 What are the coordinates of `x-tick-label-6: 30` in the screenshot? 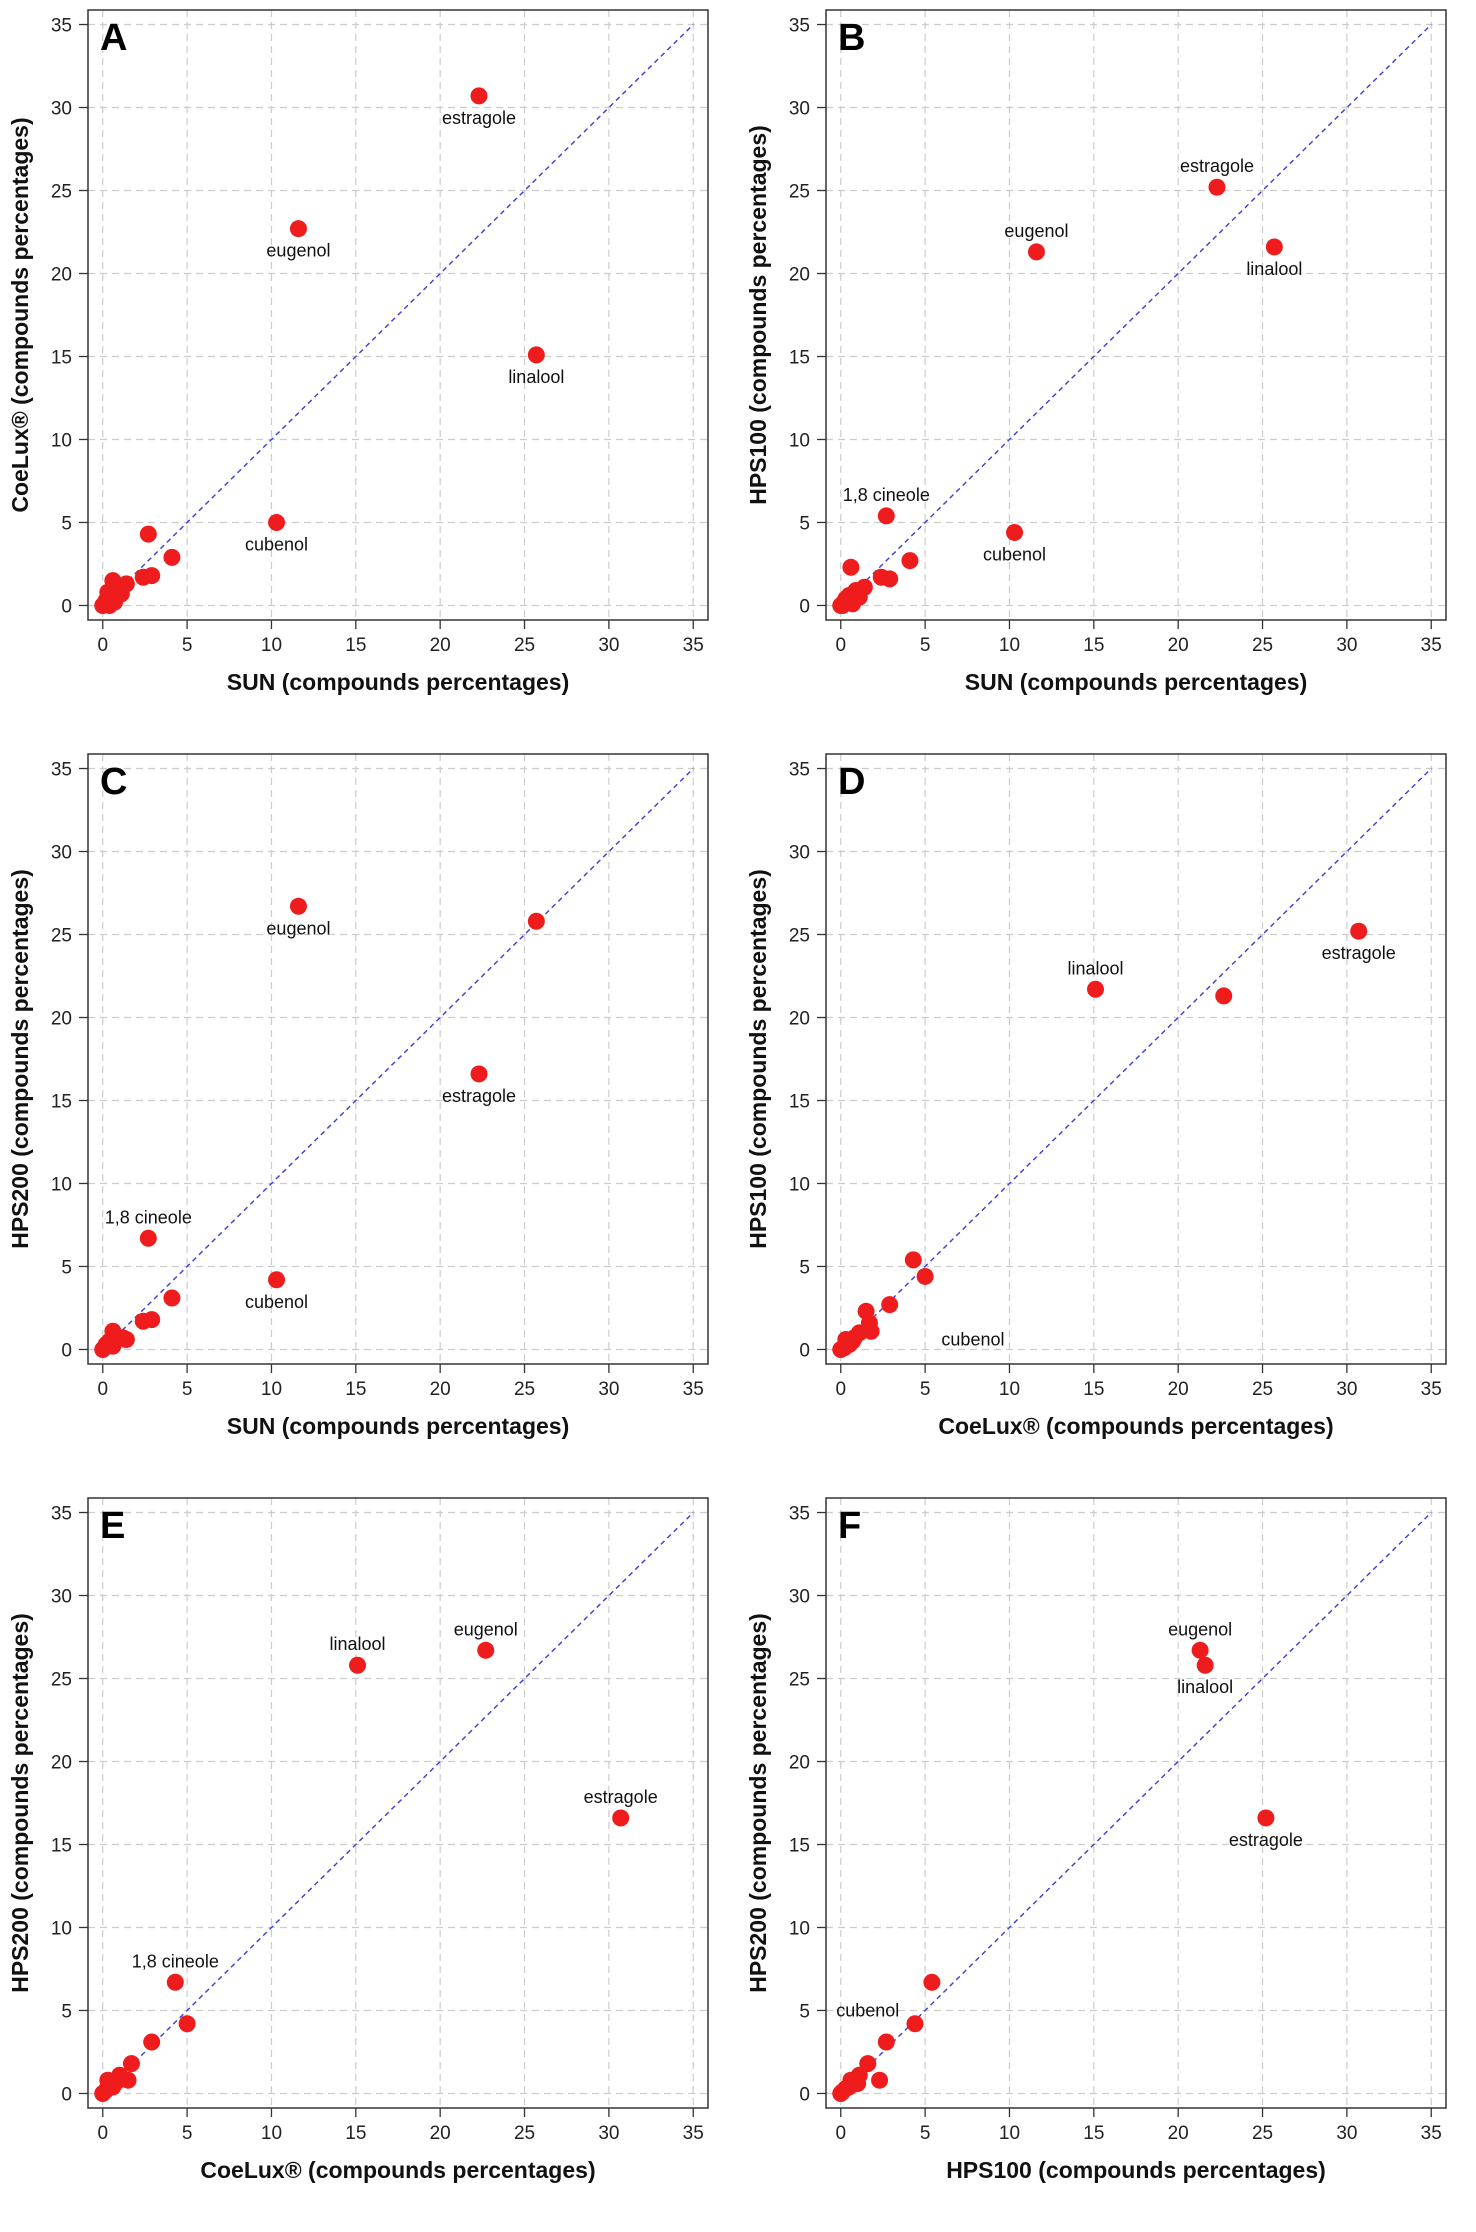 It's located at (1346, 1389).